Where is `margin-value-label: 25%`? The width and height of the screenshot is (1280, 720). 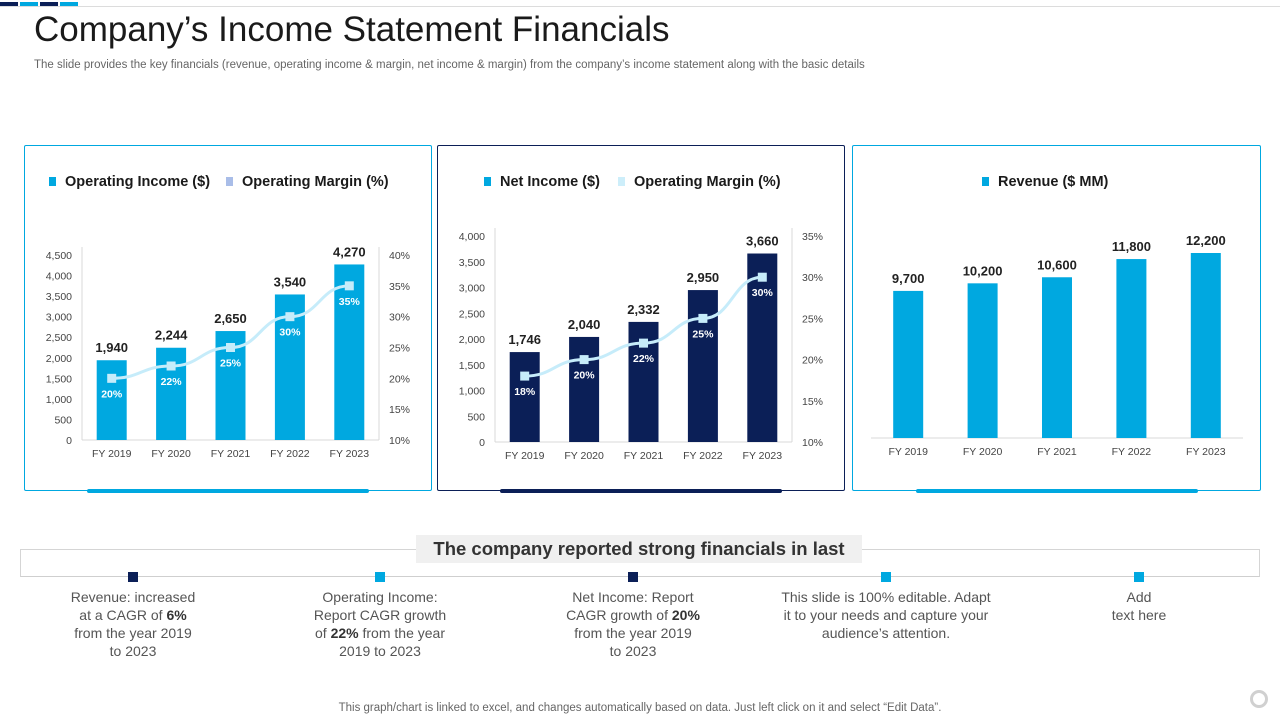
margin-value-label: 25% is located at coordinates (703, 334).